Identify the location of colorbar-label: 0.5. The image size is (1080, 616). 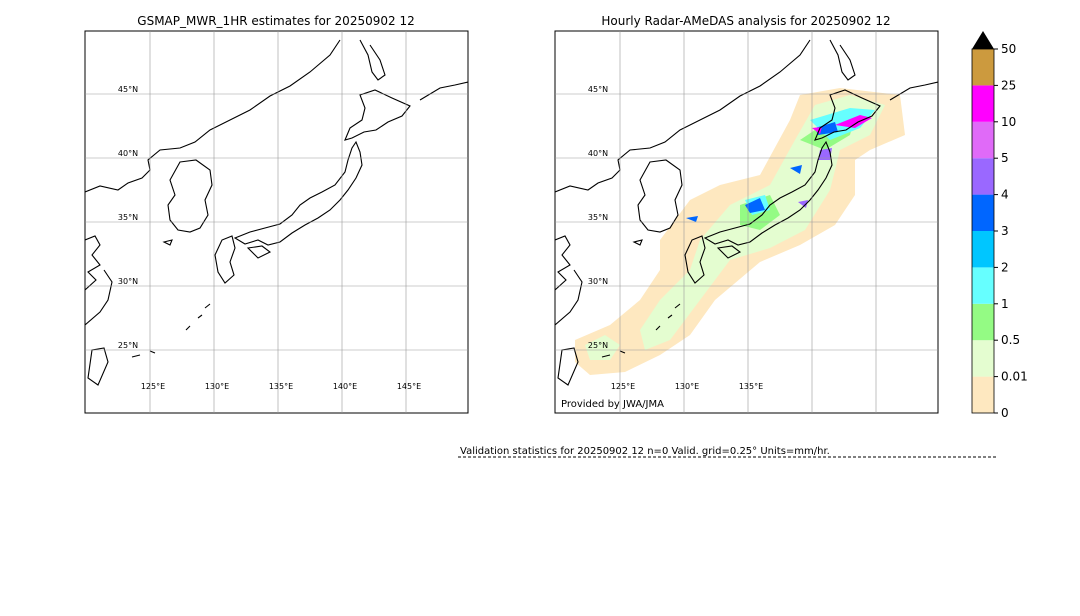
(1010, 340).